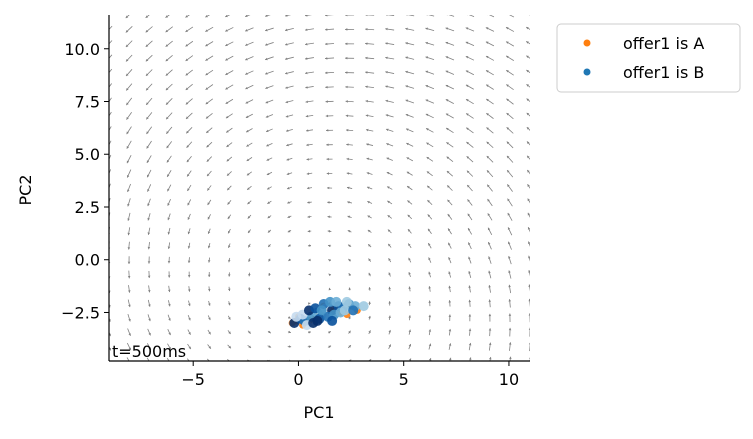  What do you see at coordinates (353, 310) in the screenshot?
I see `point-offer1-b` at bounding box center [353, 310].